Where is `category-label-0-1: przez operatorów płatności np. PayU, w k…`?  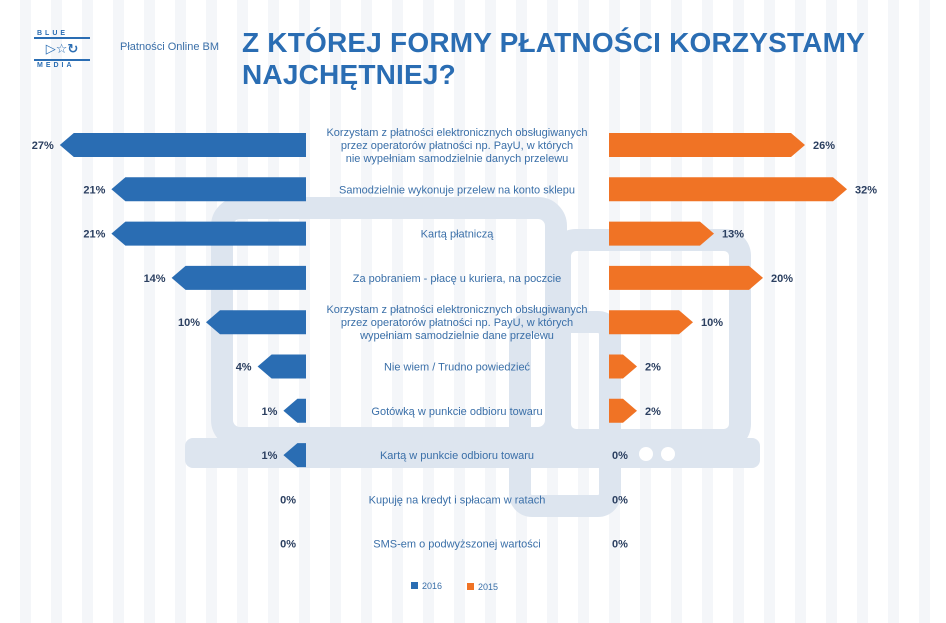
category-label-0-1: przez operatorów płatności np. PayU, w k… is located at coordinates (457, 146).